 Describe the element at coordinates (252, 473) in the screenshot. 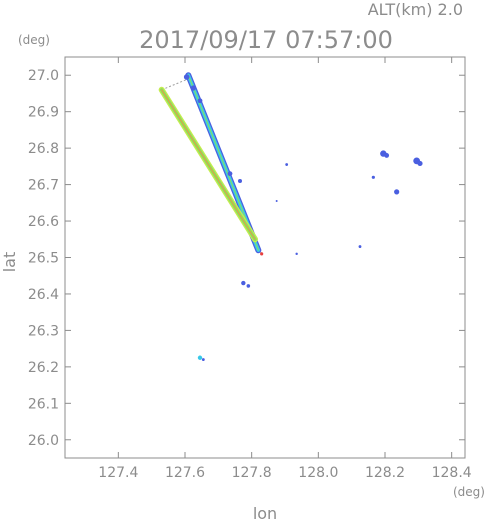

I see `x-tick-label: 127.8` at that location.